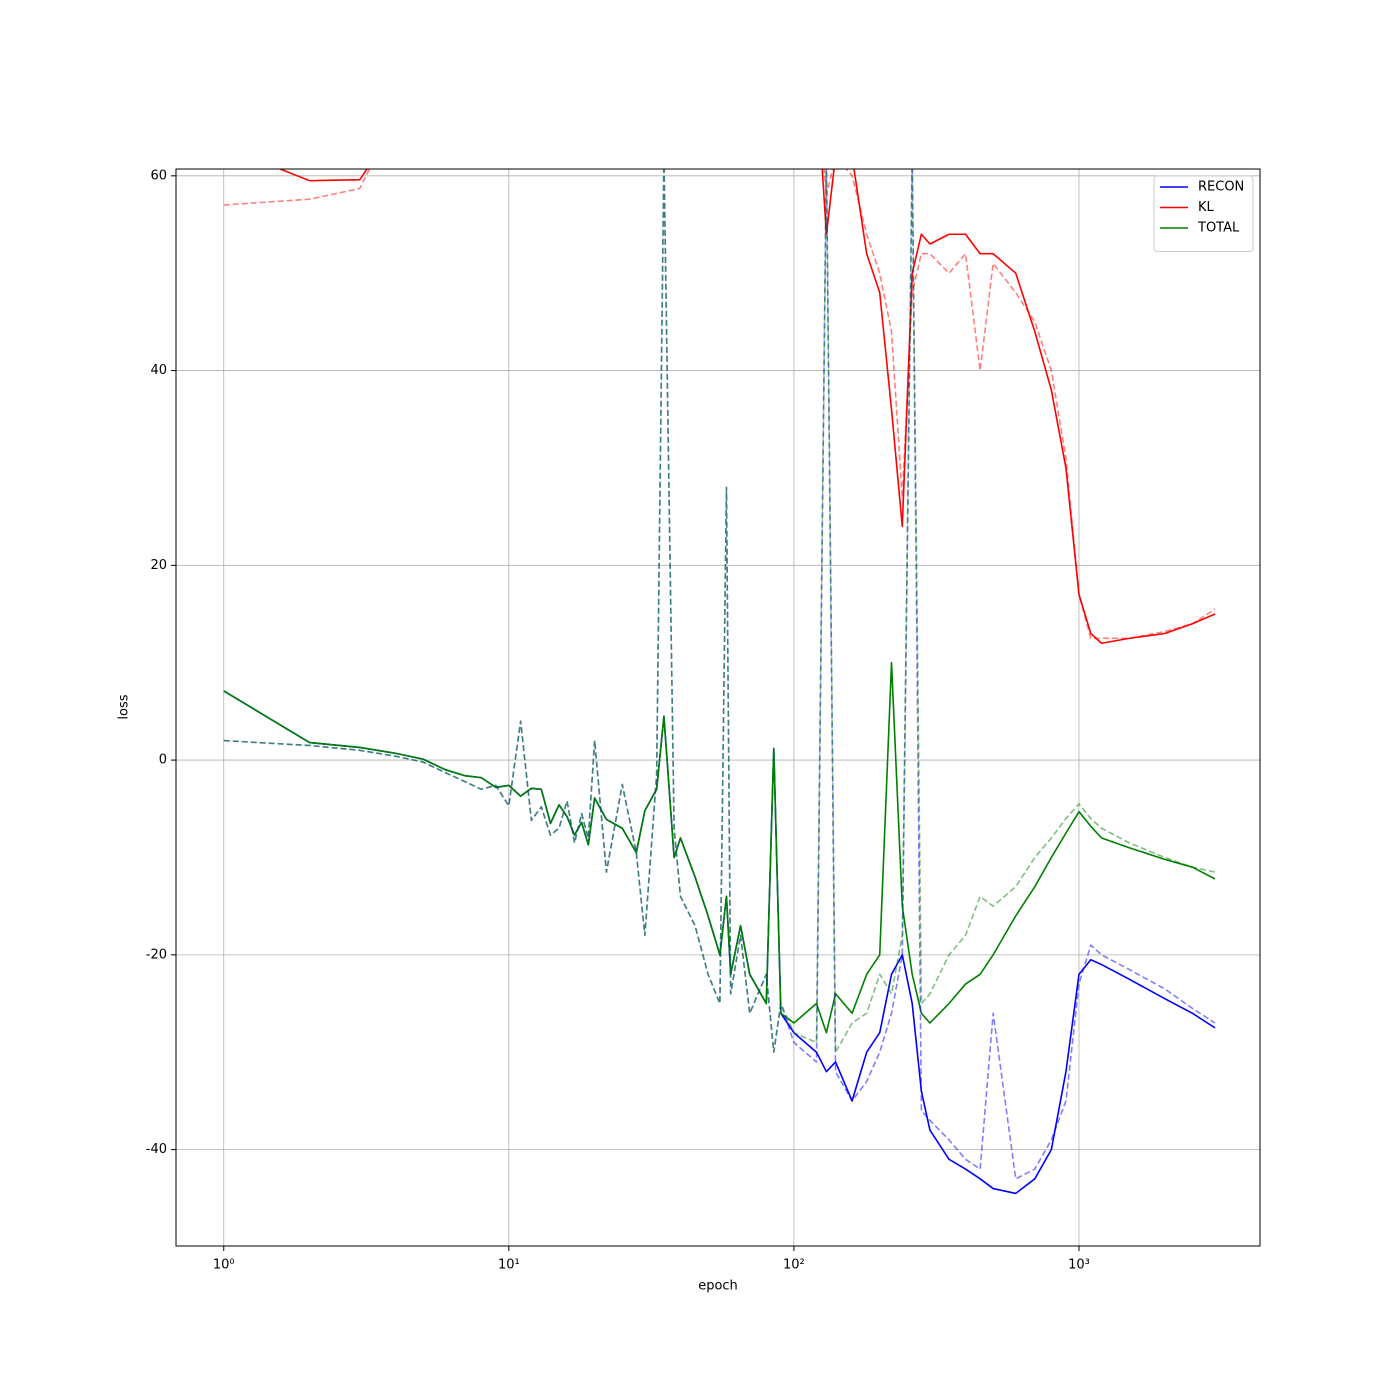 This screenshot has height=1400, width=1400. What do you see at coordinates (509, 1265) in the screenshot?
I see `x-tick-label: 10¹` at bounding box center [509, 1265].